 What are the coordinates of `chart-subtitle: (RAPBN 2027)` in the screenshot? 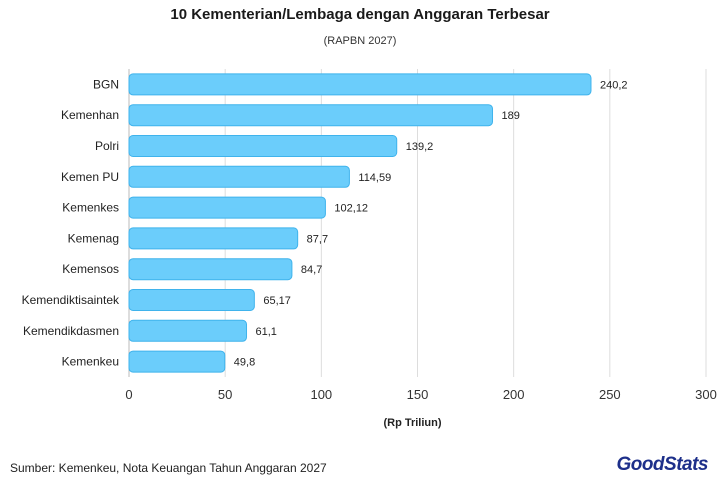 It's located at (360, 41).